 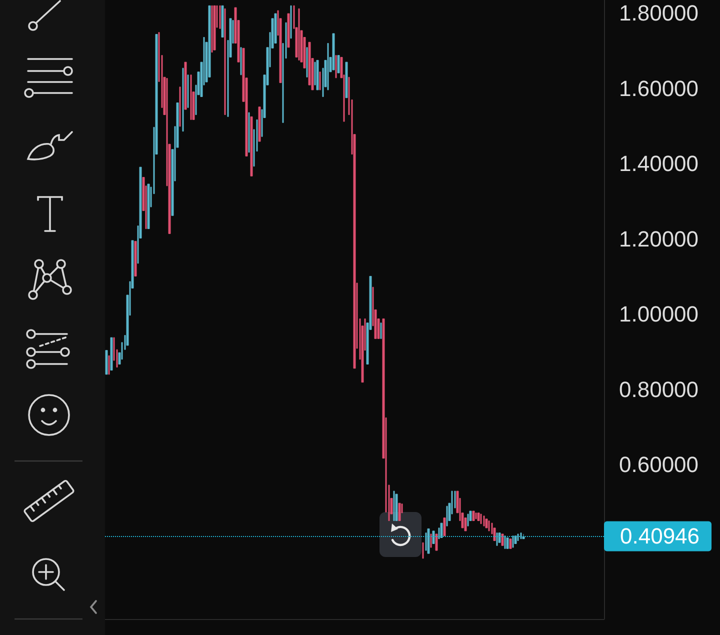 I want to click on y-tick-label: 1.40000, so click(x=659, y=163).